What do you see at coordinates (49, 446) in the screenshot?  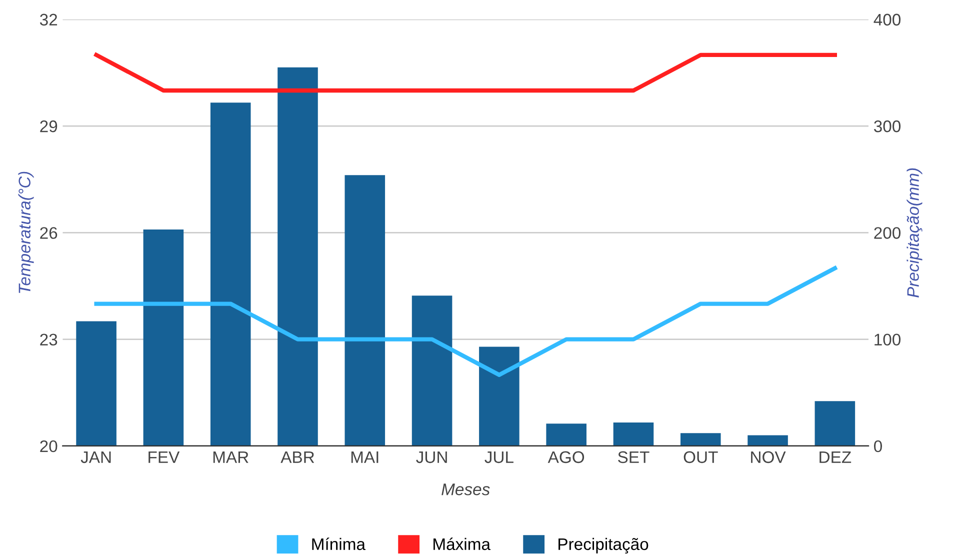 I see `y-tick-label: 20` at bounding box center [49, 446].